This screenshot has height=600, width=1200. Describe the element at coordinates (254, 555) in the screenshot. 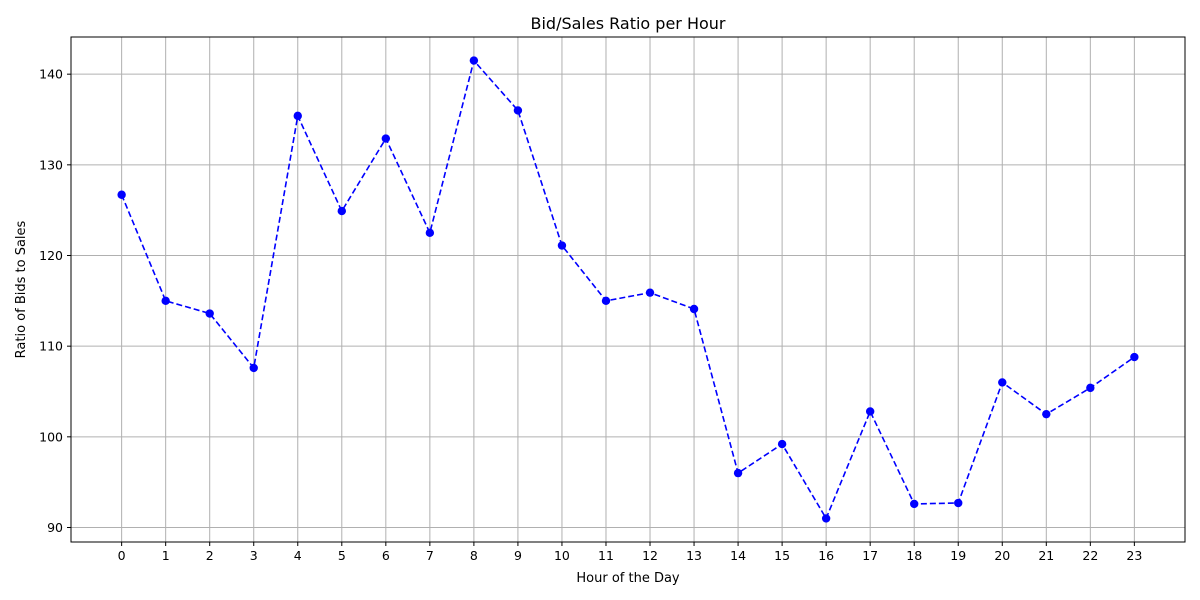

I see `x-tick-label: 3` at that location.